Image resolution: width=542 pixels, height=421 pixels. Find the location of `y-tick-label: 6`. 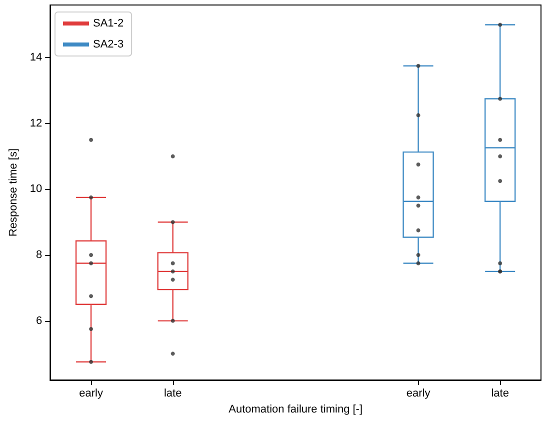

y-tick-label: 6 is located at coordinates (39, 320).